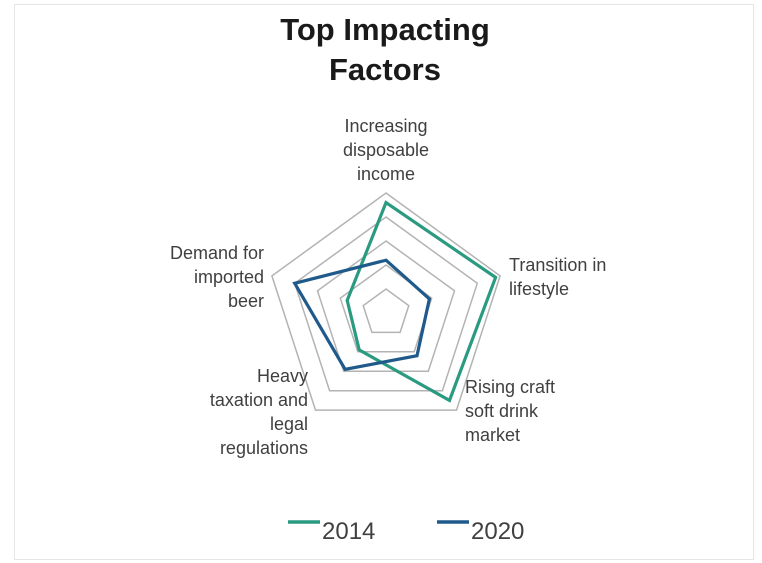  I want to click on axis-label-2-line-2: lifestyle, so click(539, 289).